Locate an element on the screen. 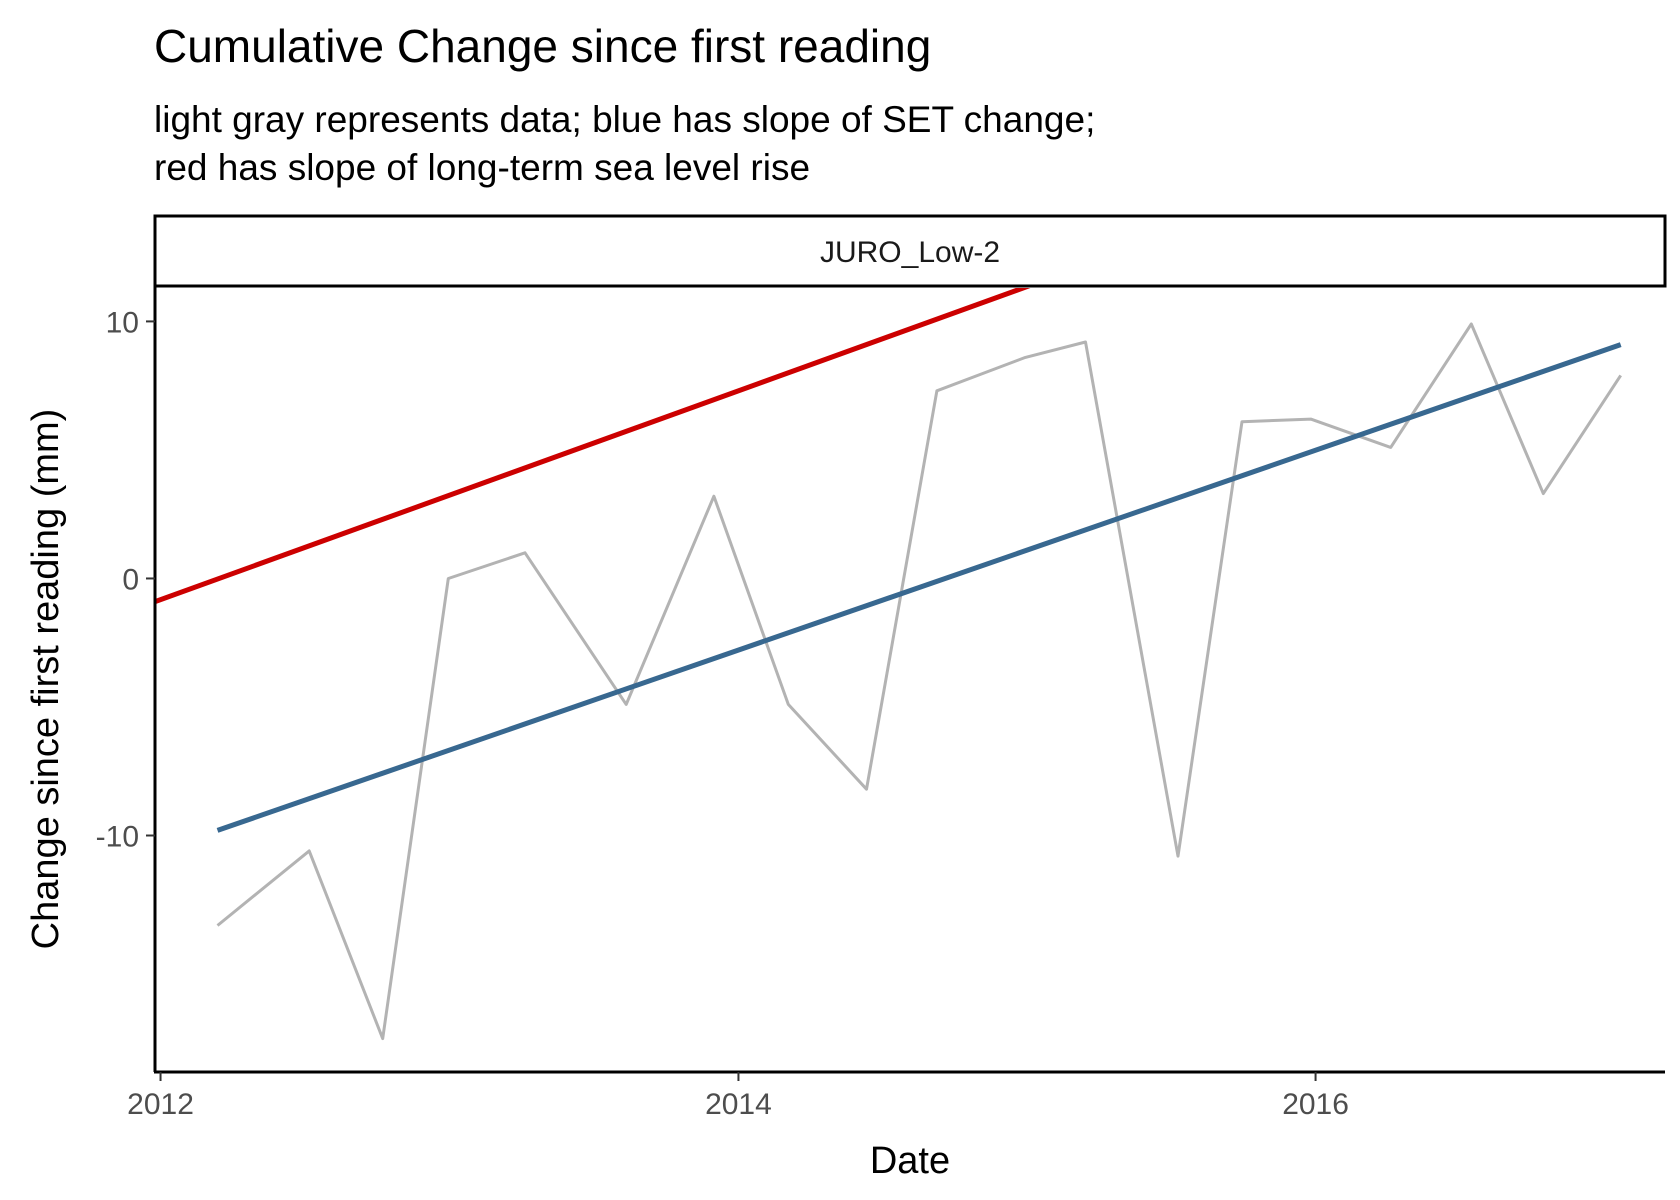  facet-strip is located at coordinates (910, 251).